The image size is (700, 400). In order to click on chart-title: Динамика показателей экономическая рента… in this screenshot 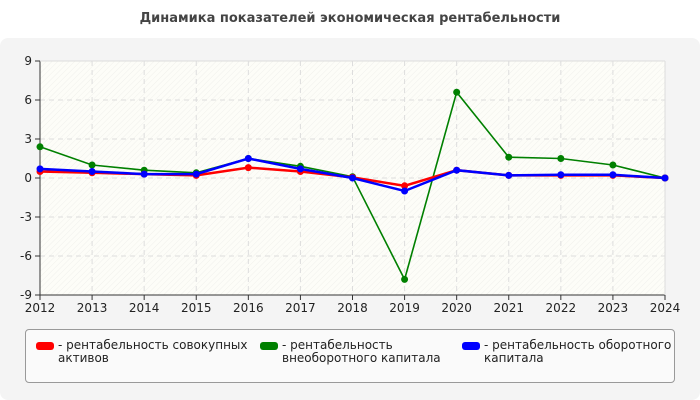, I will do `click(350, 18)`.